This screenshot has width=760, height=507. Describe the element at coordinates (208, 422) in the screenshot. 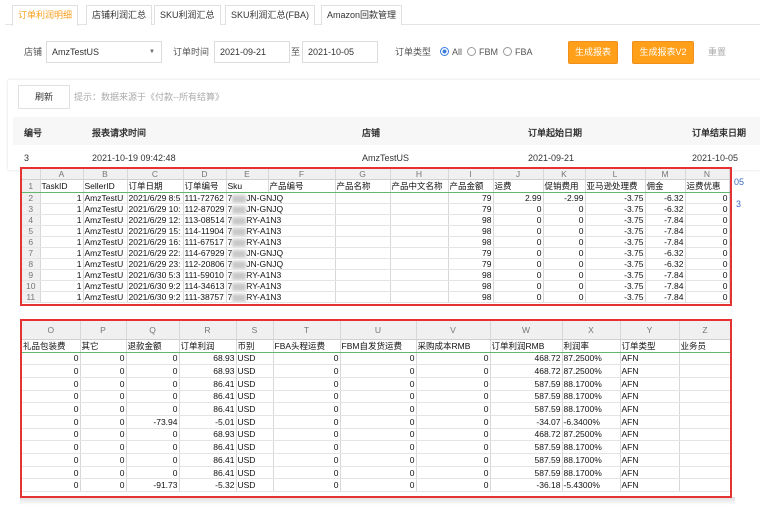

I see `data-cell: -5.01` at that location.